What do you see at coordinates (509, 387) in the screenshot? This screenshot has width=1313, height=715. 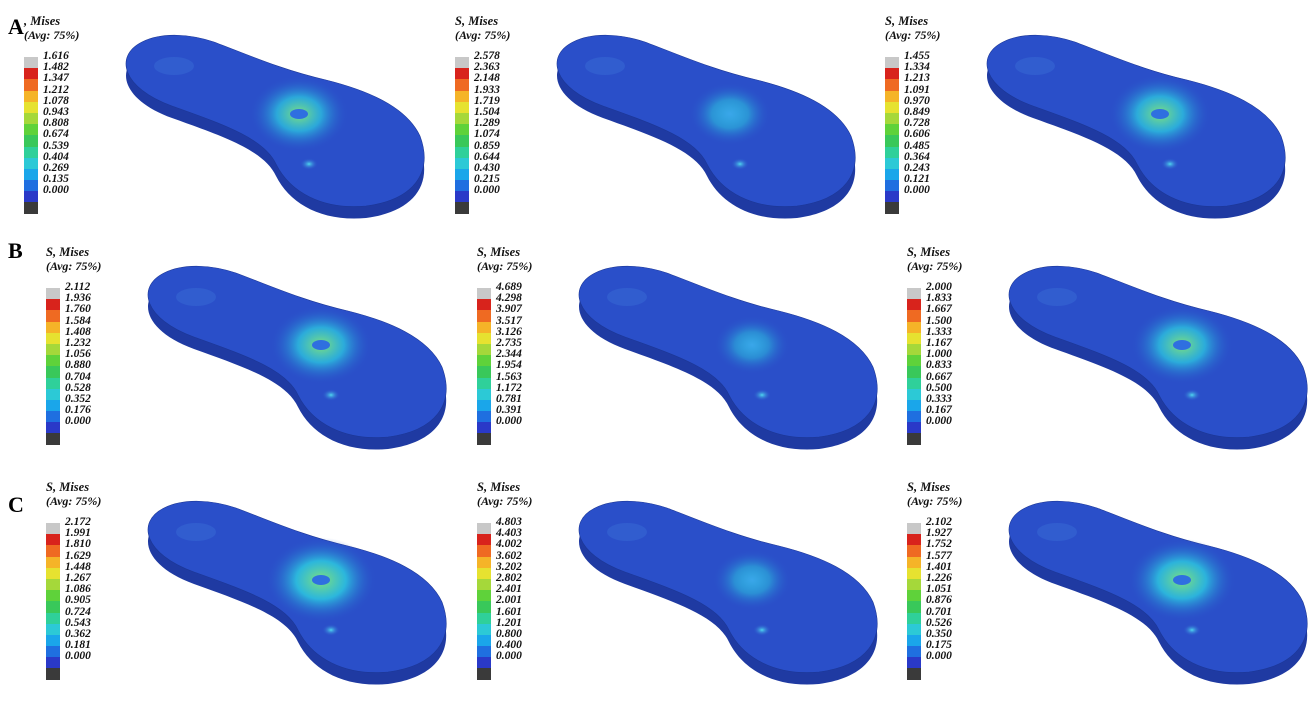 I see `legend-tick-label: 1.172` at bounding box center [509, 387].